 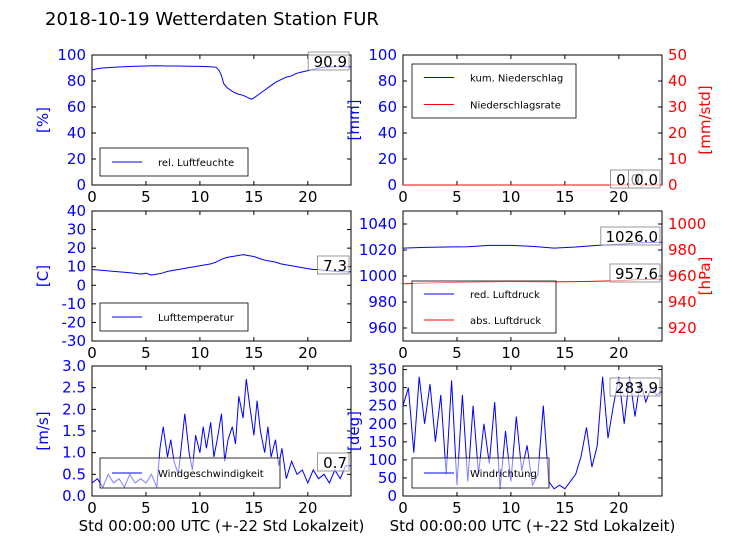 I want to click on y-tick-label-precipitation: 20, so click(x=387, y=159).